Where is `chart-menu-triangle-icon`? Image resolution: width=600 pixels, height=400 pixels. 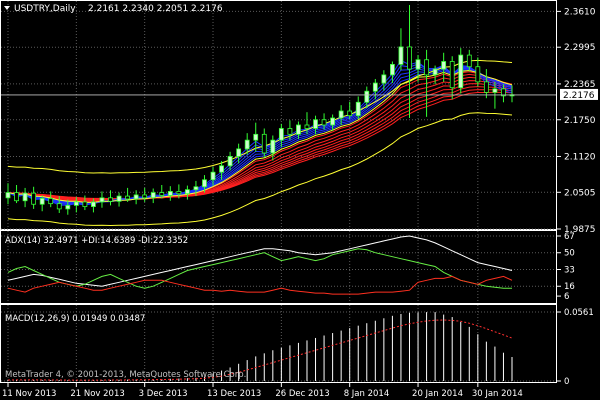 chart-menu-triangle-icon is located at coordinates (7, 8).